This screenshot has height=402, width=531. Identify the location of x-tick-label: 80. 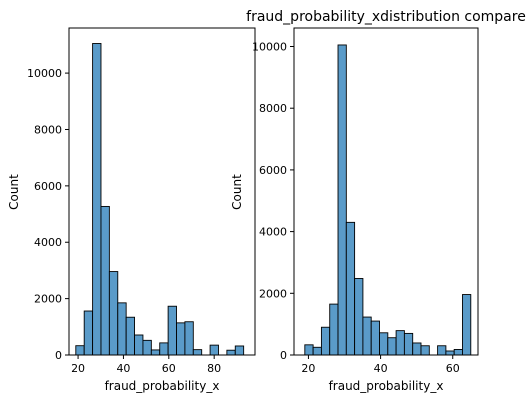
(214, 368).